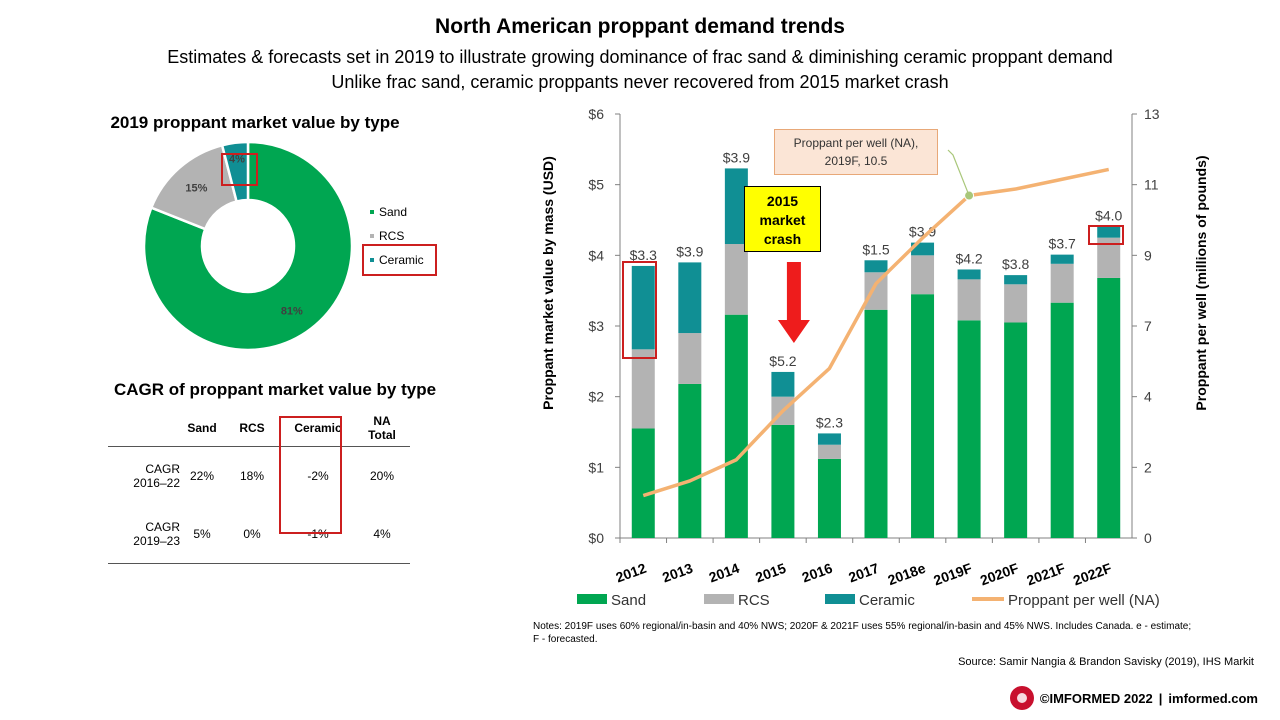 Image resolution: width=1280 pixels, height=720 pixels. I want to click on bar-data-label: $5.2, so click(782, 361).